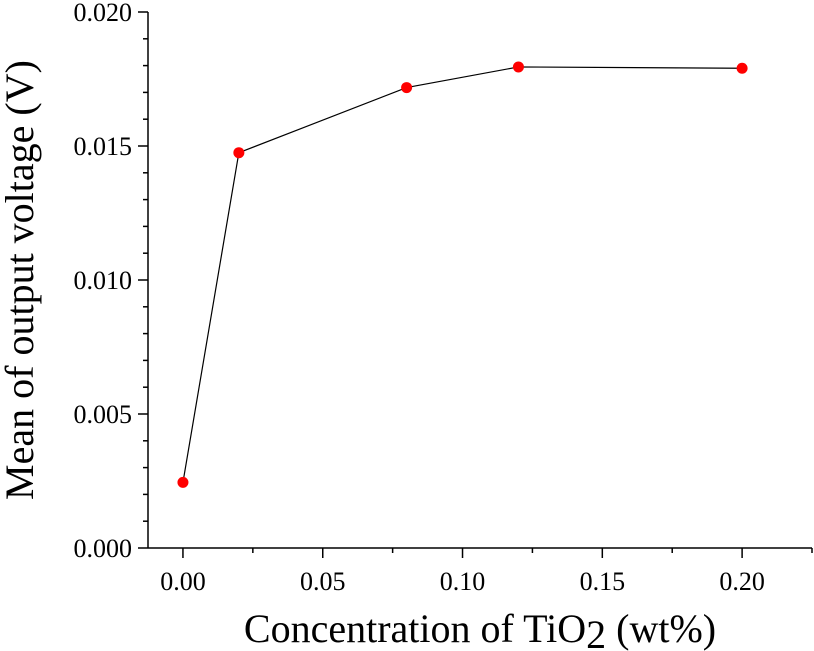 The width and height of the screenshot is (814, 651). I want to click on x-tick-label: 0.00, so click(183, 581).